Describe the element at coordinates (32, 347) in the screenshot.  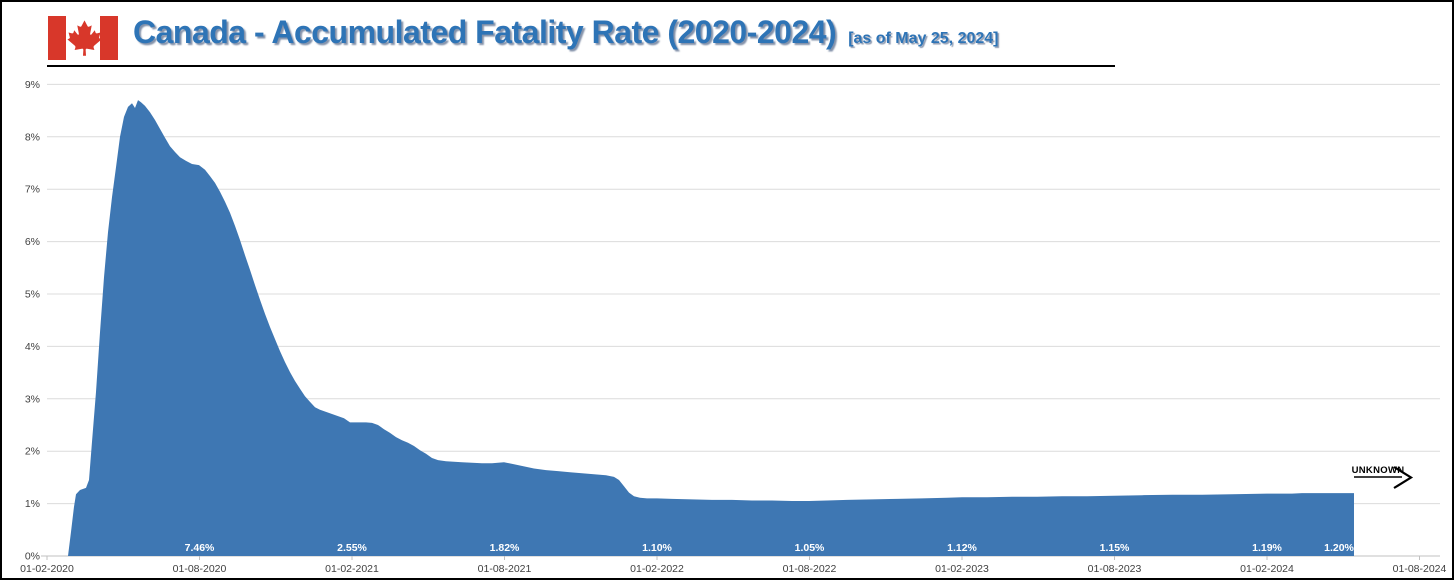
I see `y-axis-label: 4%` at that location.